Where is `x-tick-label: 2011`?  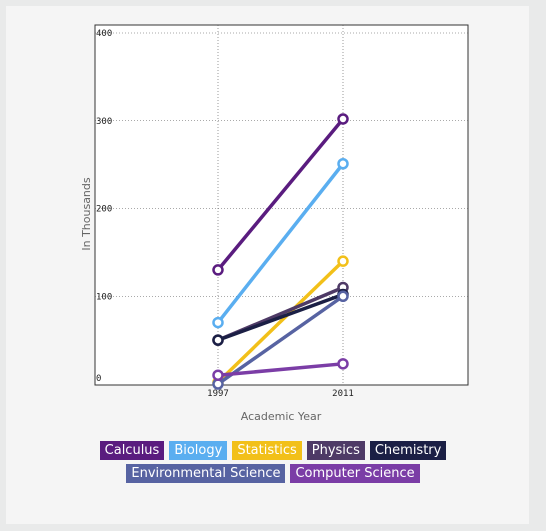 x-tick-label: 2011 is located at coordinates (343, 394).